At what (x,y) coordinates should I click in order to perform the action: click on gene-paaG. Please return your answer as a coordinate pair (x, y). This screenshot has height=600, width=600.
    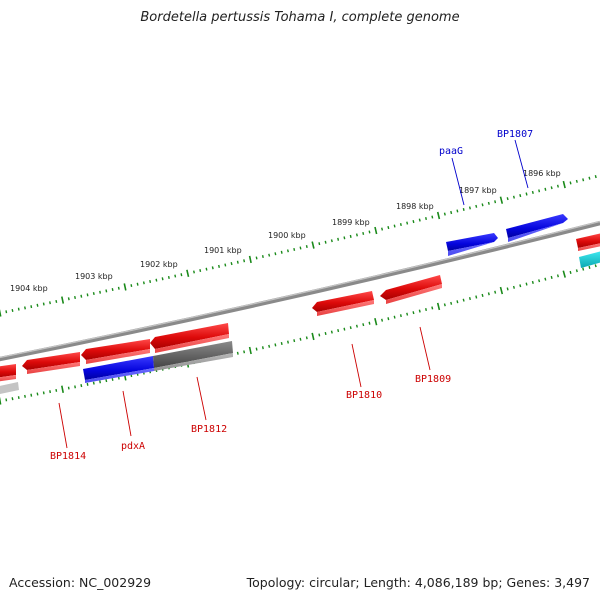
    Looking at the image, I should click on (472, 244).